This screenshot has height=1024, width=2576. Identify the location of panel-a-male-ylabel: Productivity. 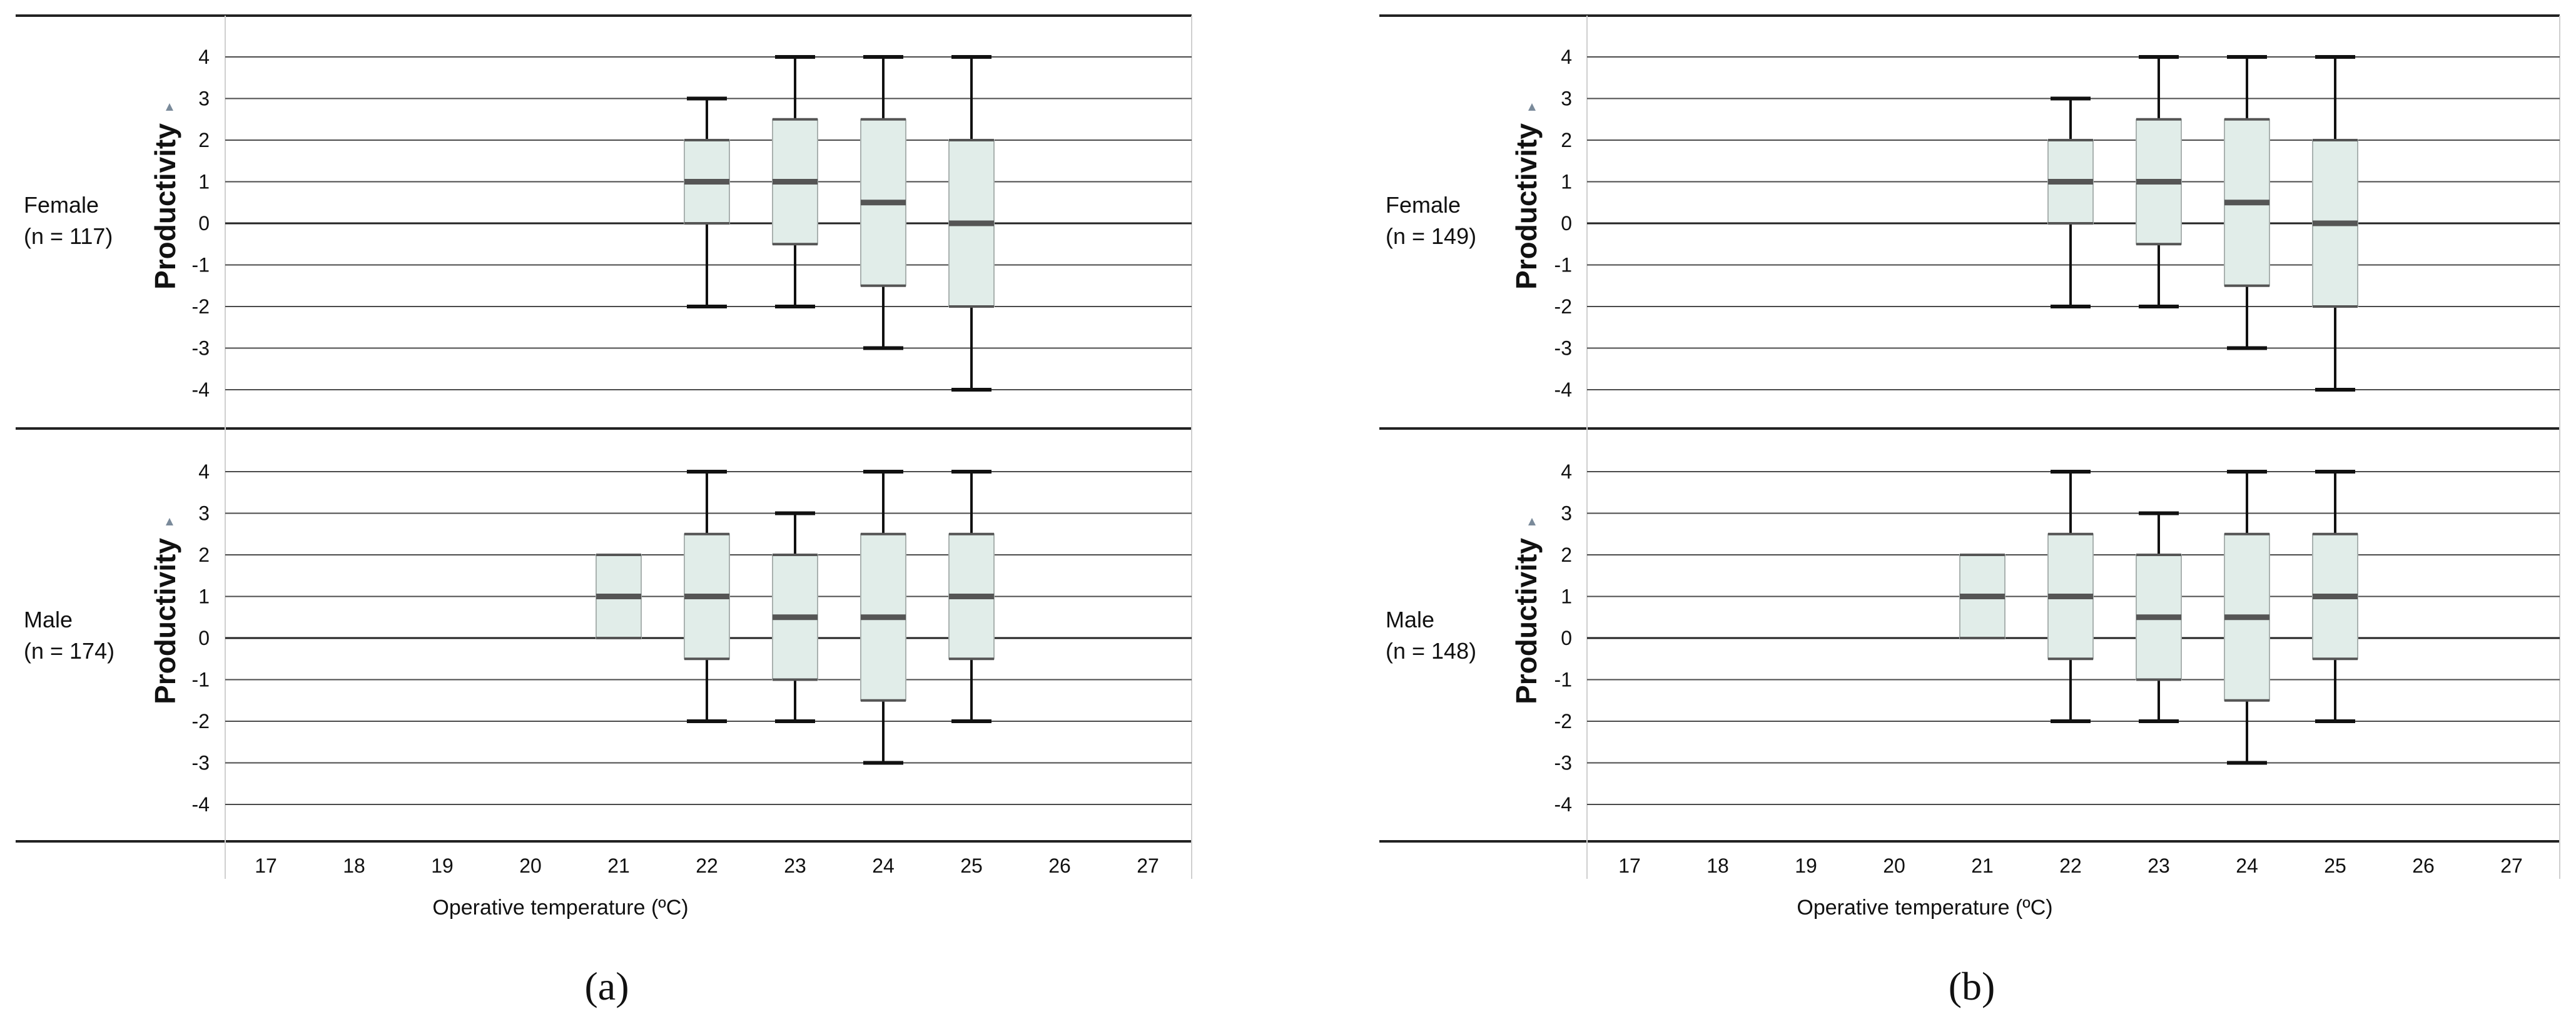
(165, 621).